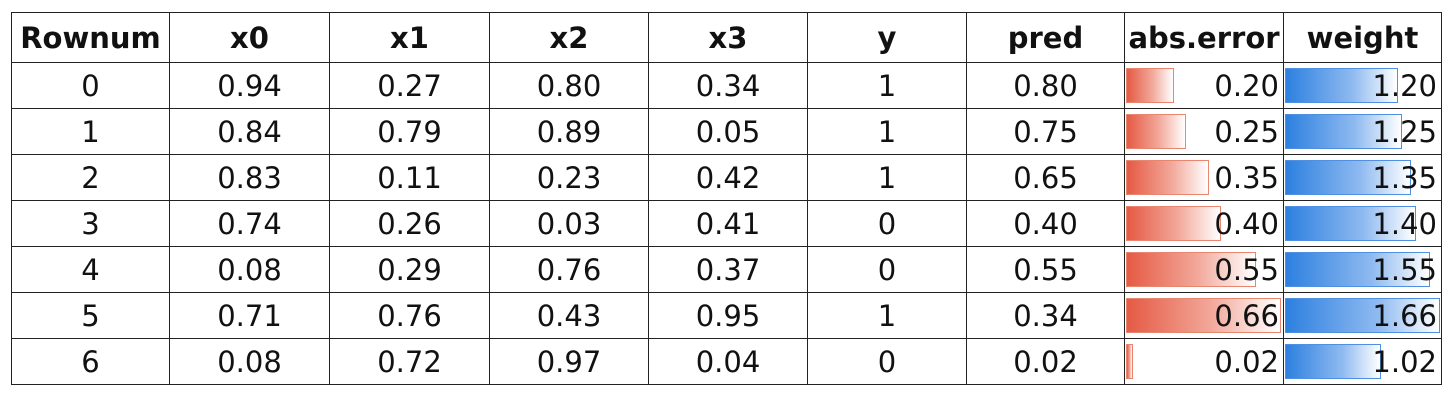  Describe the element at coordinates (1204, 361) in the screenshot. I see `cell-abs-error: 0.02` at that location.